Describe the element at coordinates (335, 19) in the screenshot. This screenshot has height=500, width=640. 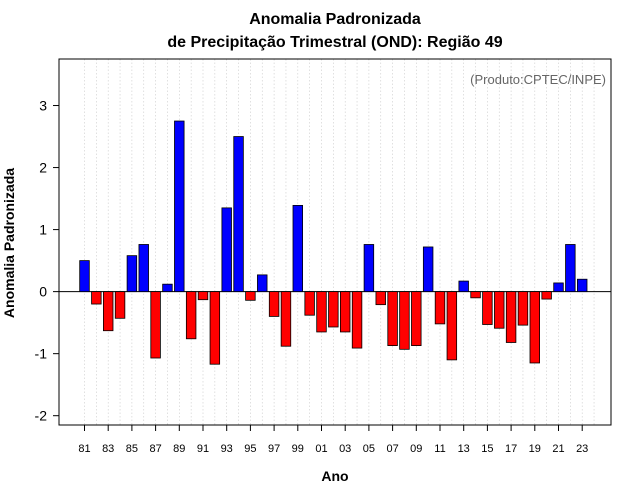
I see `chart-title: Anomalia Padronizada` at that location.